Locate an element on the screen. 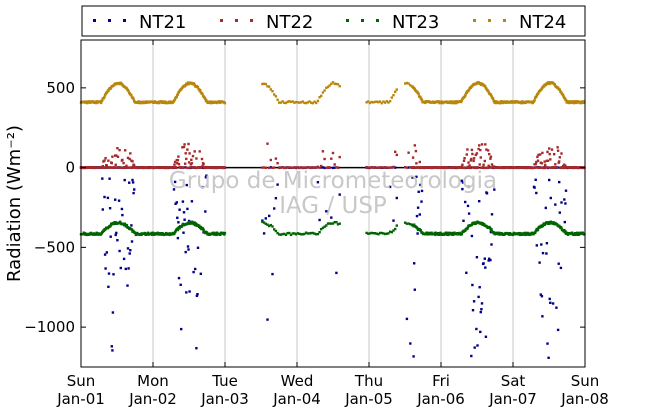 Image resolution: width=650 pixels, height=409 pixels. x-tick-date-label: Jan-06 is located at coordinates (440, 399).